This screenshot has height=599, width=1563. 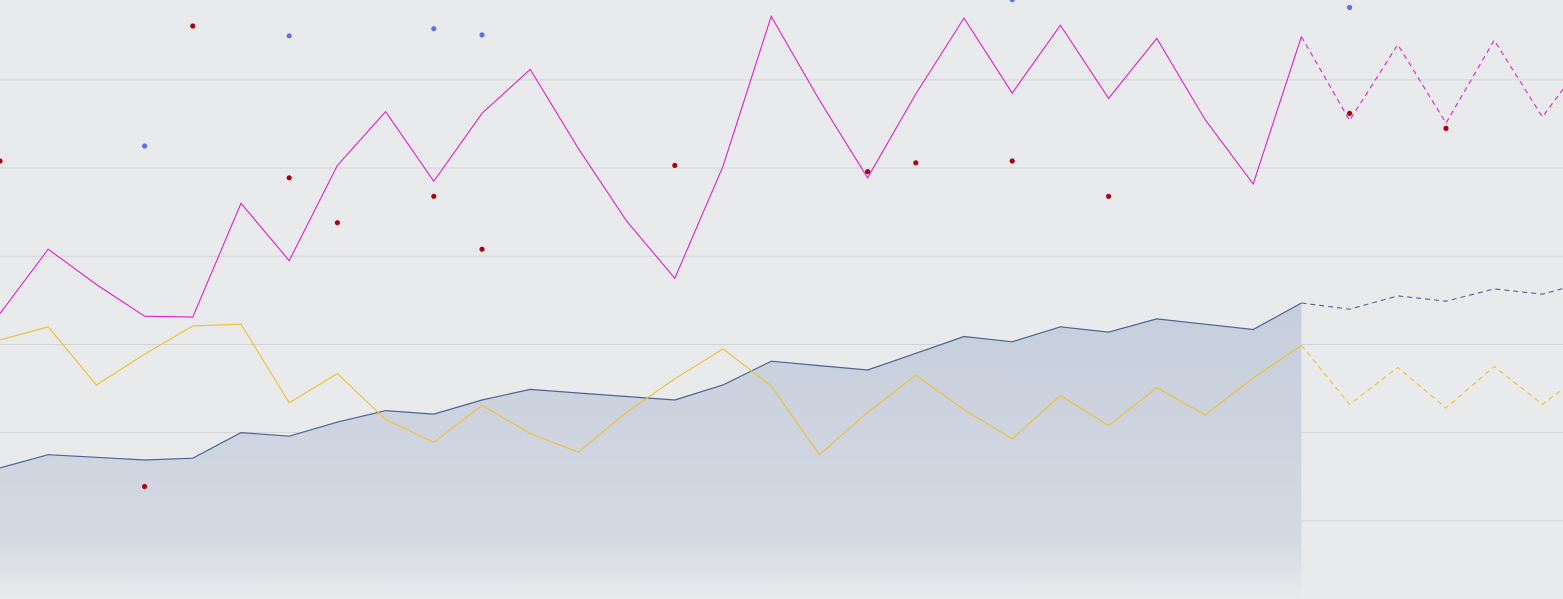 What do you see at coordinates (1431, 376) in the screenshot?
I see `yellow_line-forecast` at bounding box center [1431, 376].